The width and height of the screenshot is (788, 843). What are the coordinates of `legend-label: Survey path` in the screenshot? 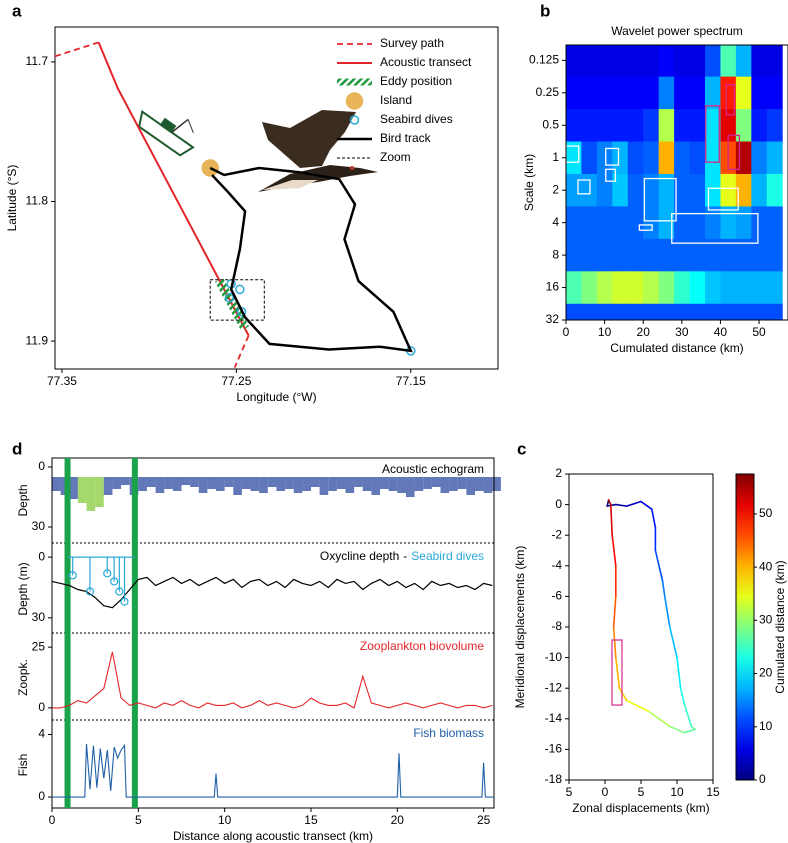 It's located at (412, 43).